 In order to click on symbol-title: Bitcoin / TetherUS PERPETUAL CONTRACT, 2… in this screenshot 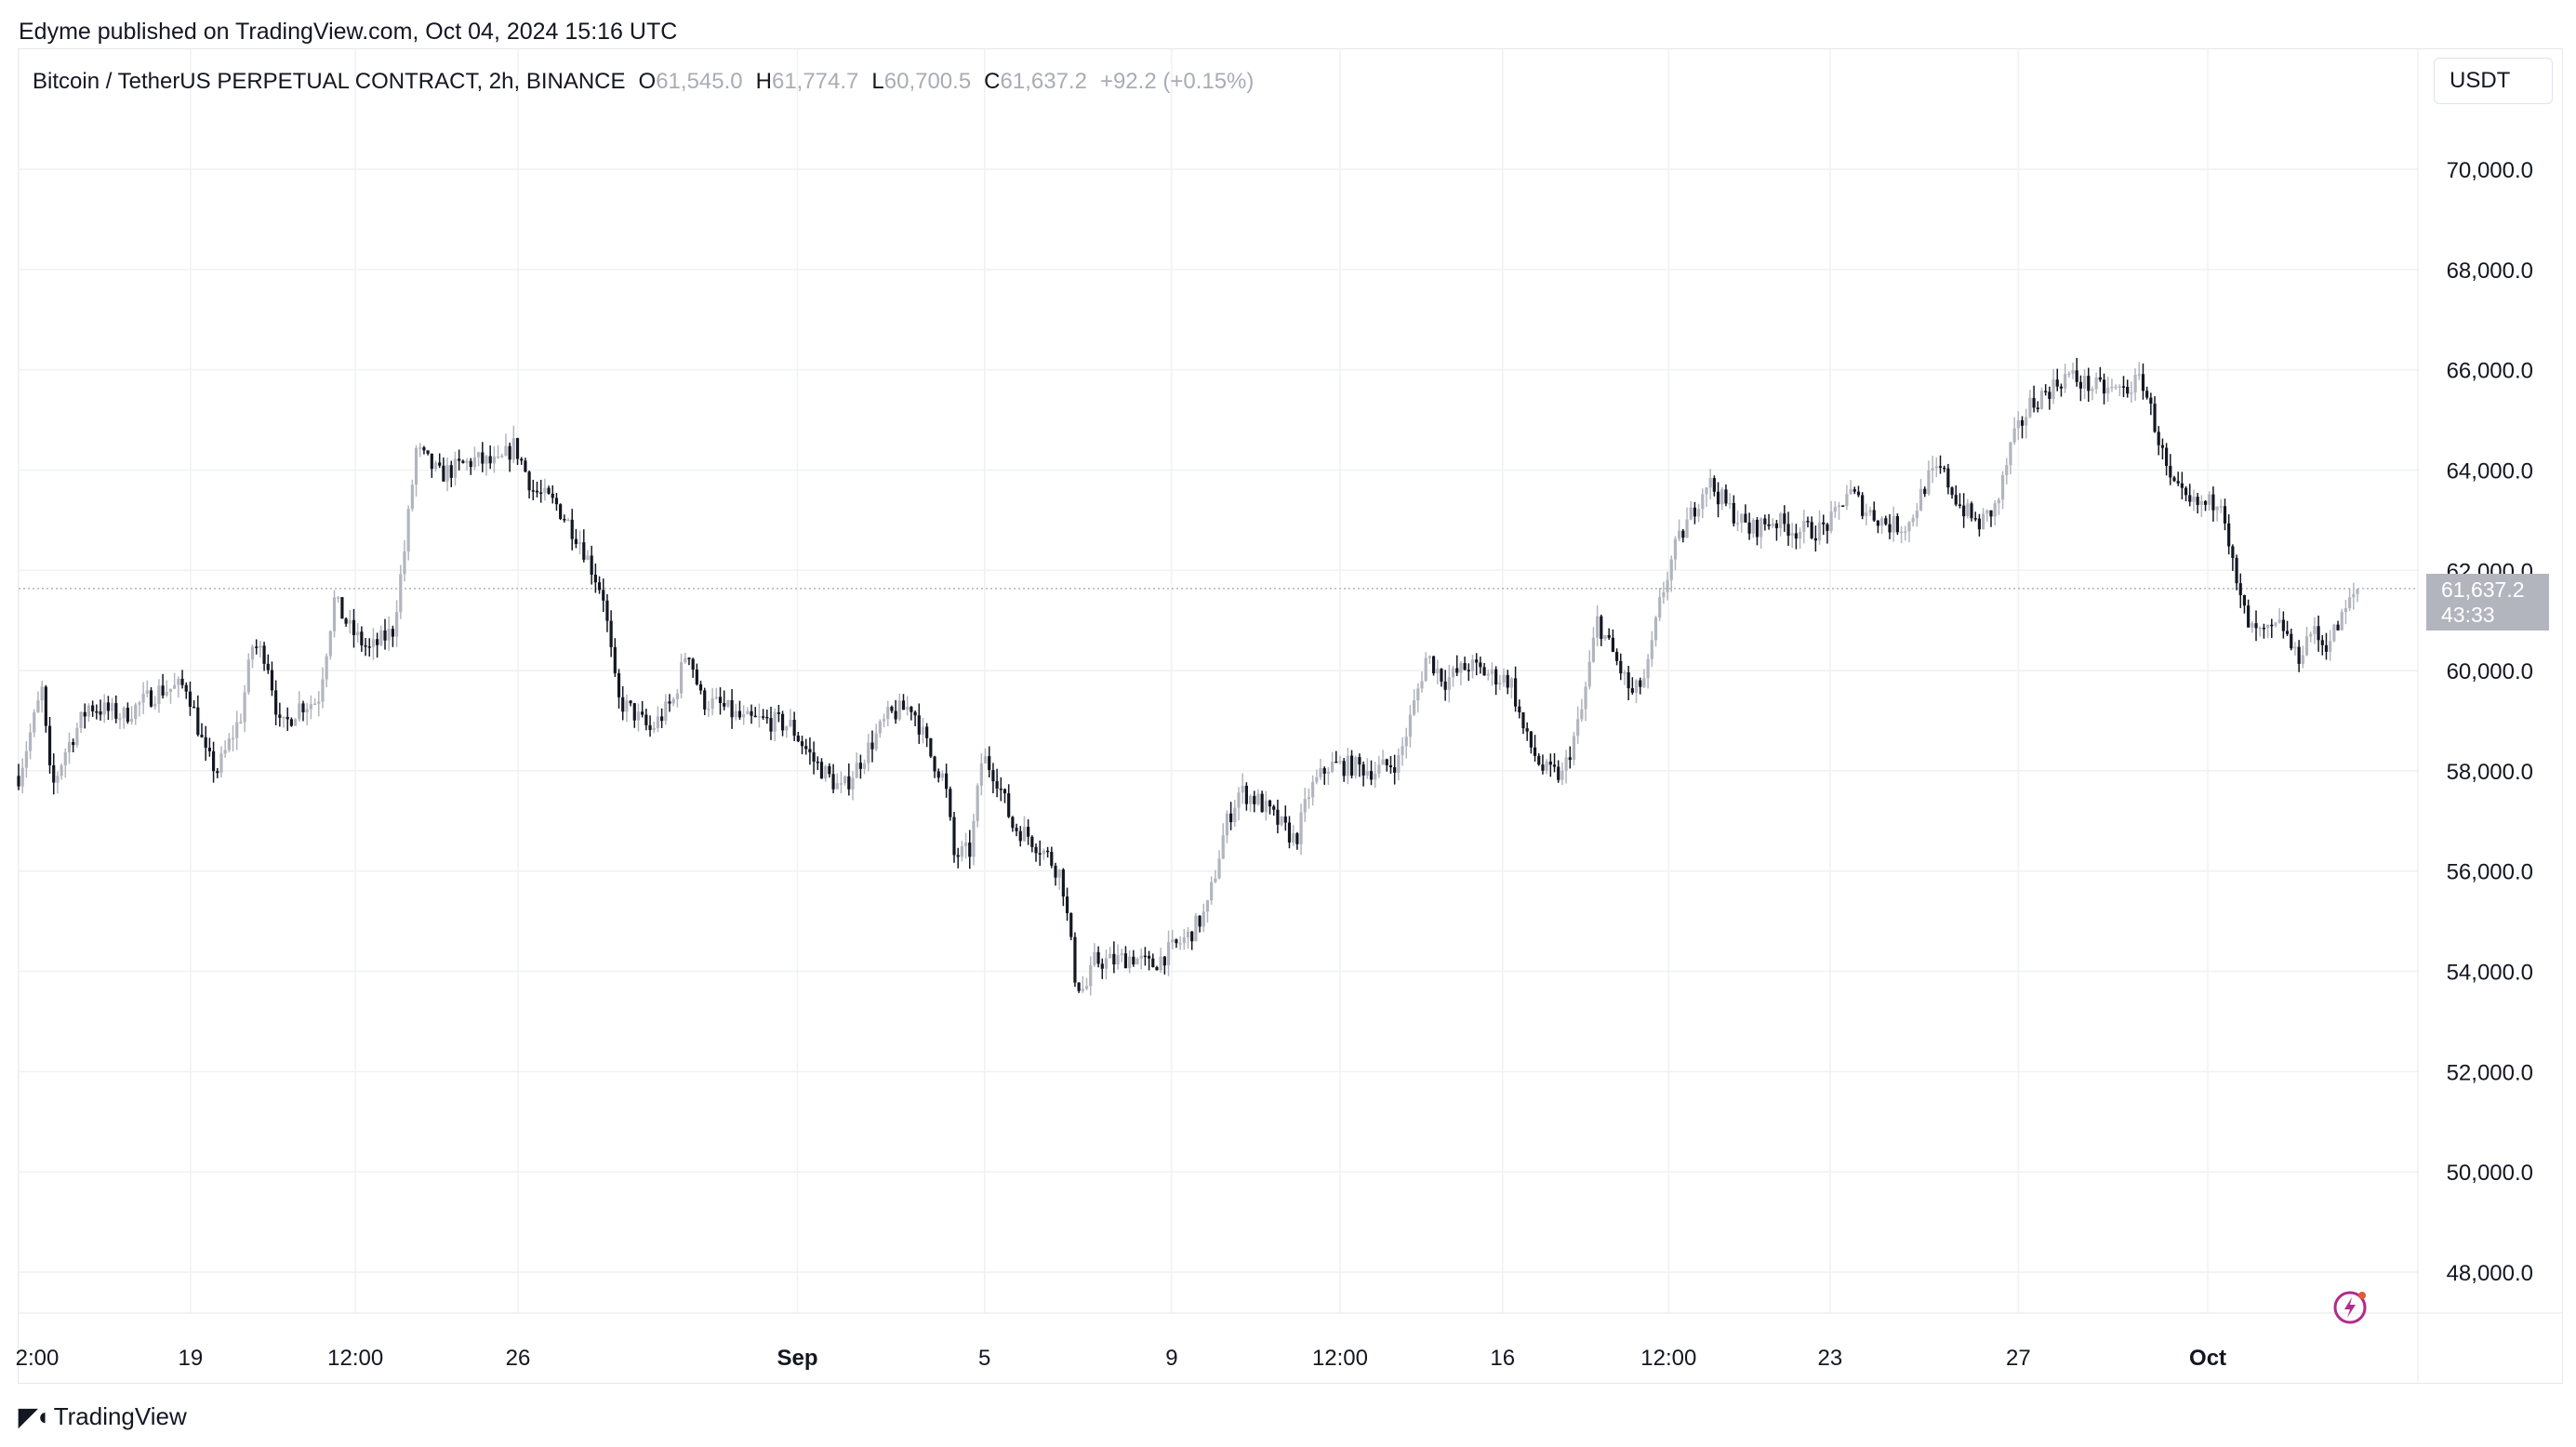, I will do `click(329, 81)`.